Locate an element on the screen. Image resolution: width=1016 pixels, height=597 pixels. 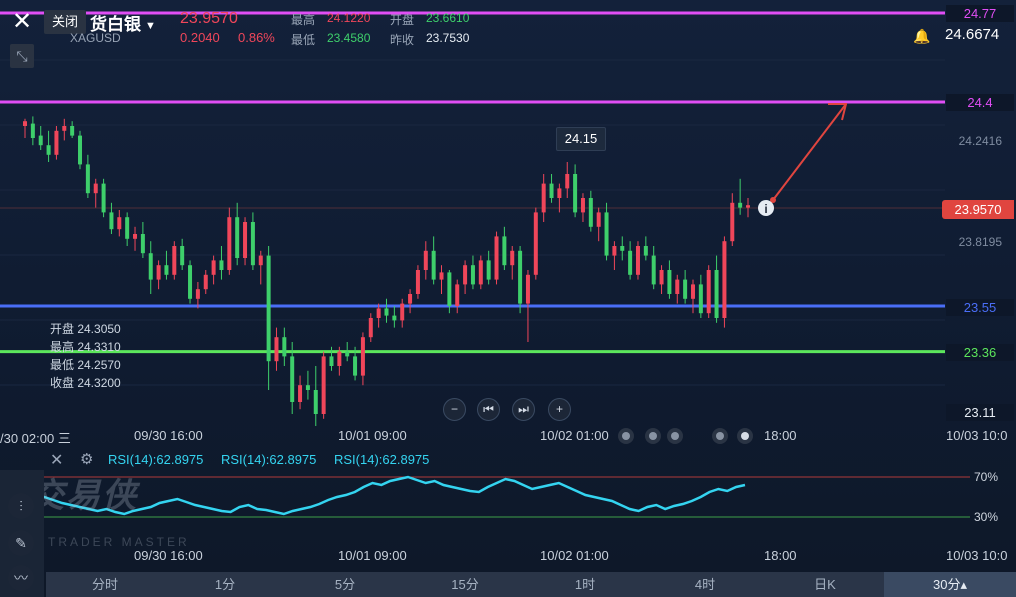
level-tag-23-11: 23.11 is located at coordinates (980, 412).